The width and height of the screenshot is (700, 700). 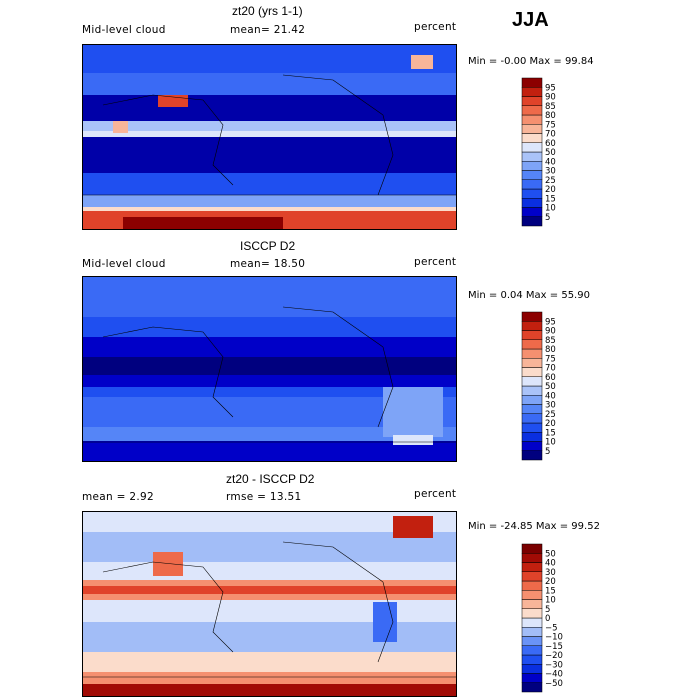 What do you see at coordinates (124, 264) in the screenshot?
I see `panel-2-variable-label: Mid-level cloud` at bounding box center [124, 264].